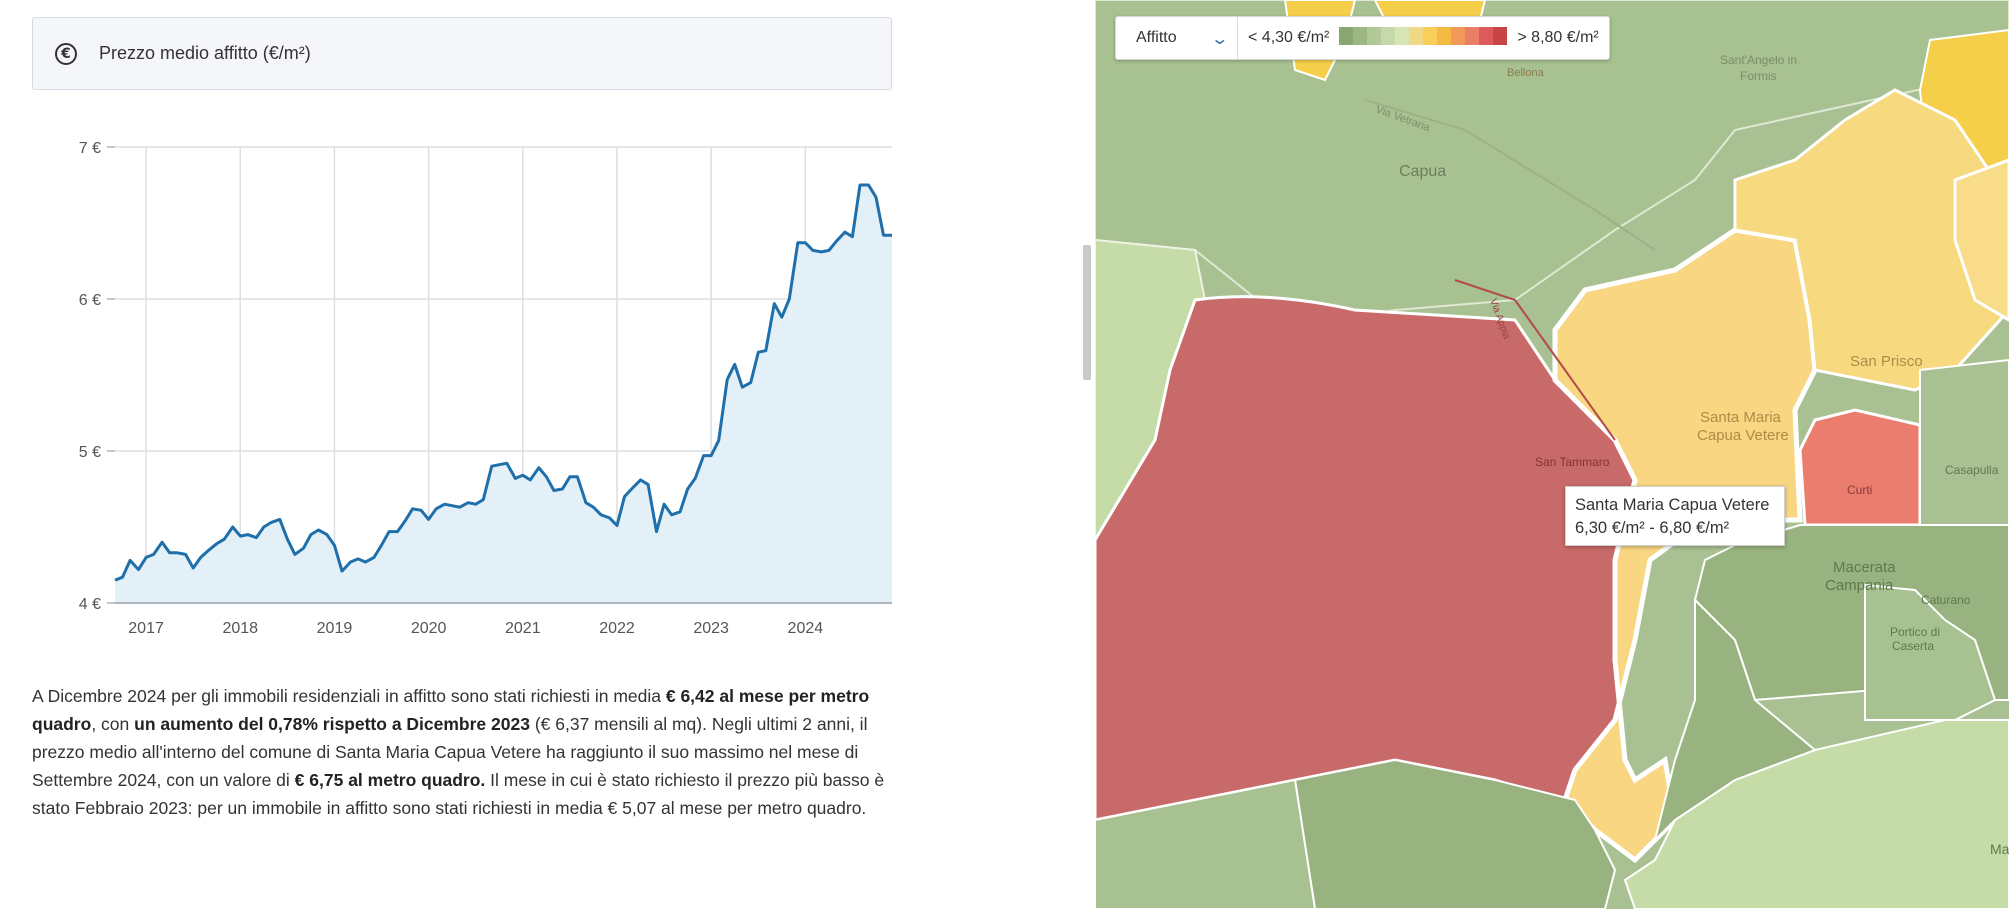 This screenshot has height=909, width=2009. I want to click on x-tick-label: 2019, so click(335, 628).